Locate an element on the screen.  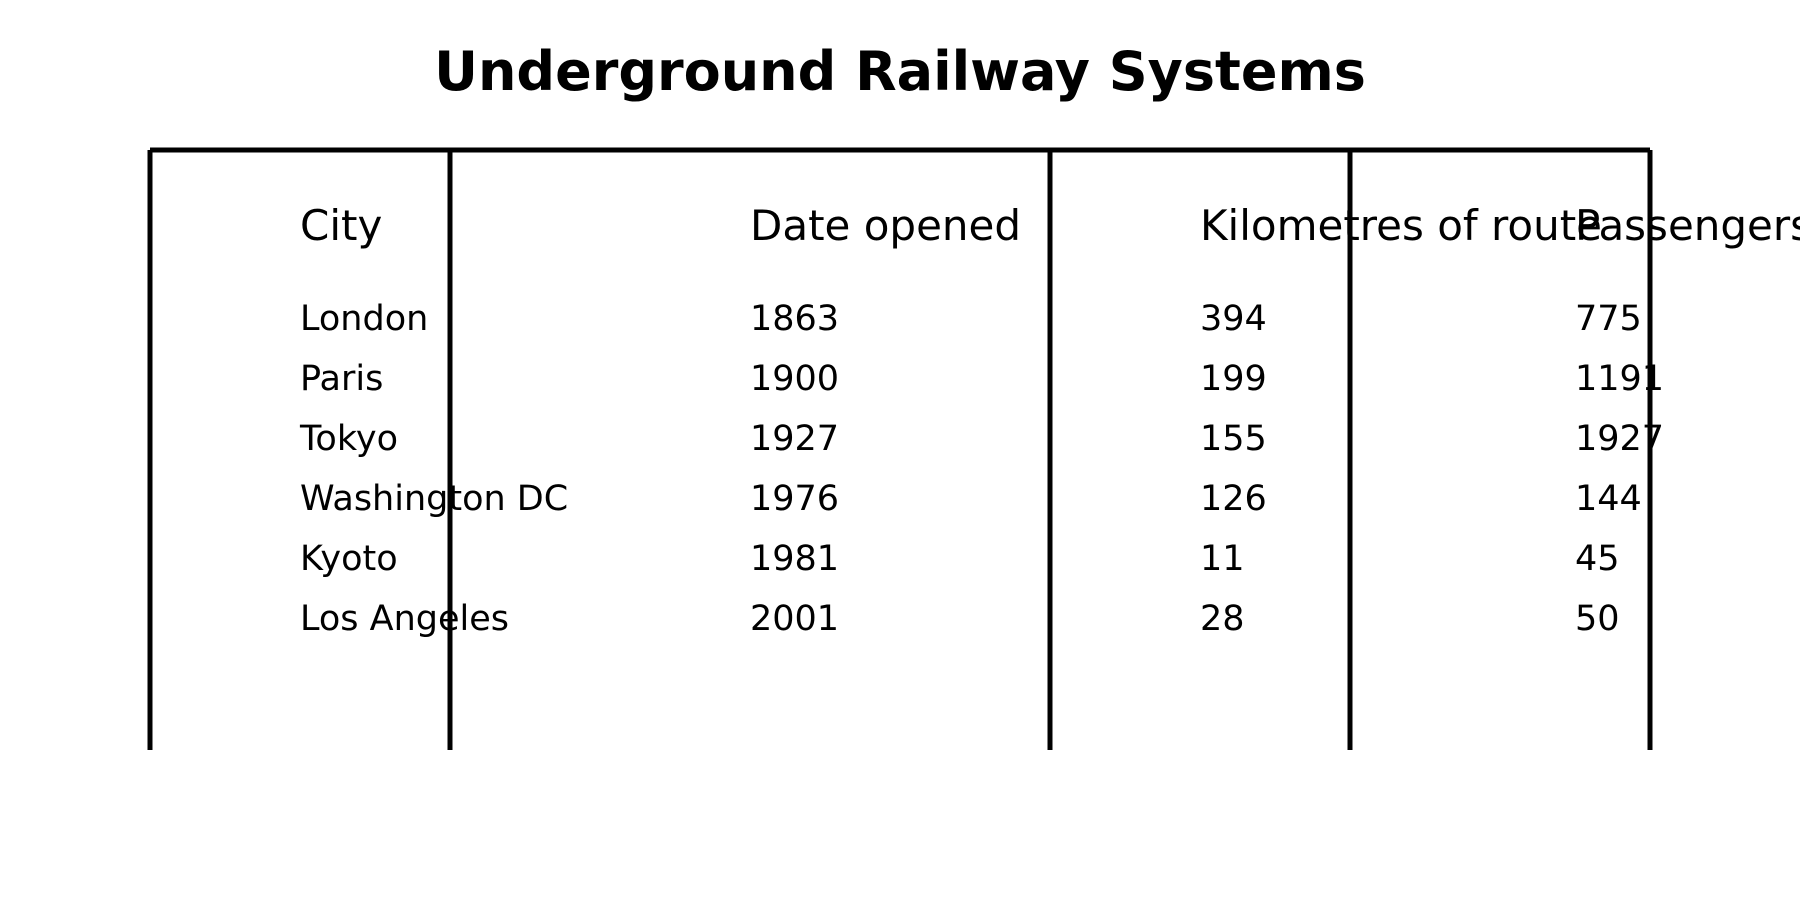
table-cell: 1900 is located at coordinates (794, 379).